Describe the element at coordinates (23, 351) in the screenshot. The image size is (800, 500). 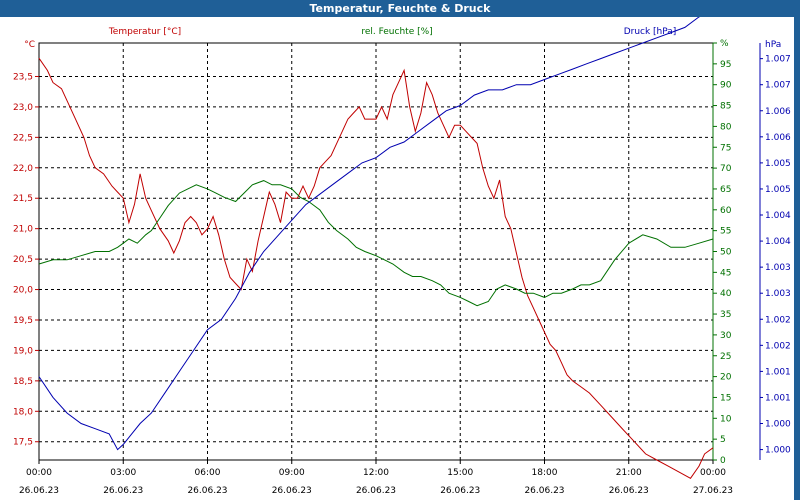
I see `temperature-tick-label: 19,0` at that location.